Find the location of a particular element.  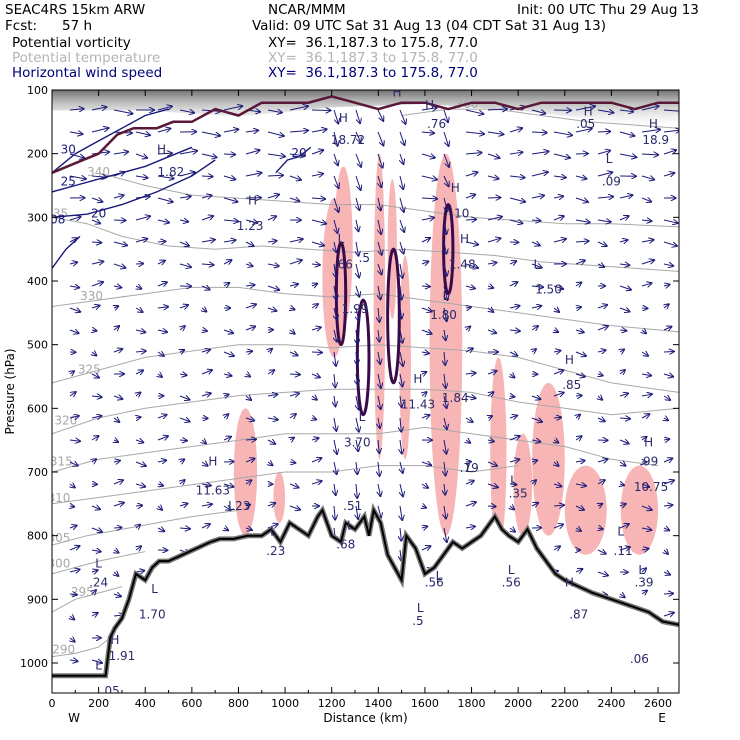

x-axis-title: Distance (km) is located at coordinates (365, 718).